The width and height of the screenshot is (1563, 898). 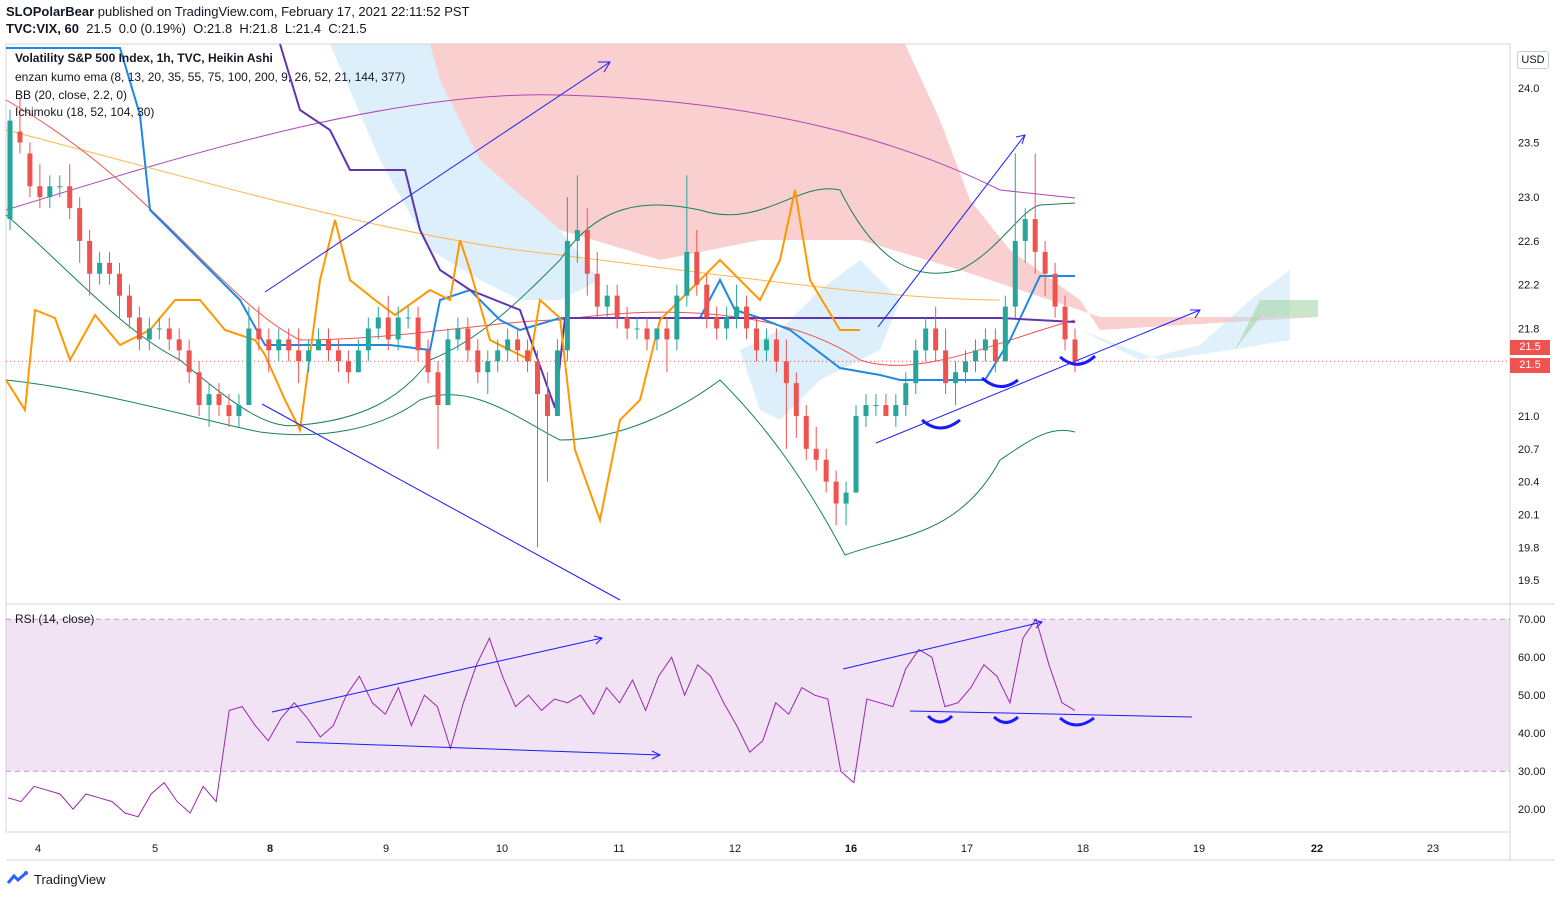 What do you see at coordinates (17, 877) in the screenshot?
I see `tradingview-logo-icon` at bounding box center [17, 877].